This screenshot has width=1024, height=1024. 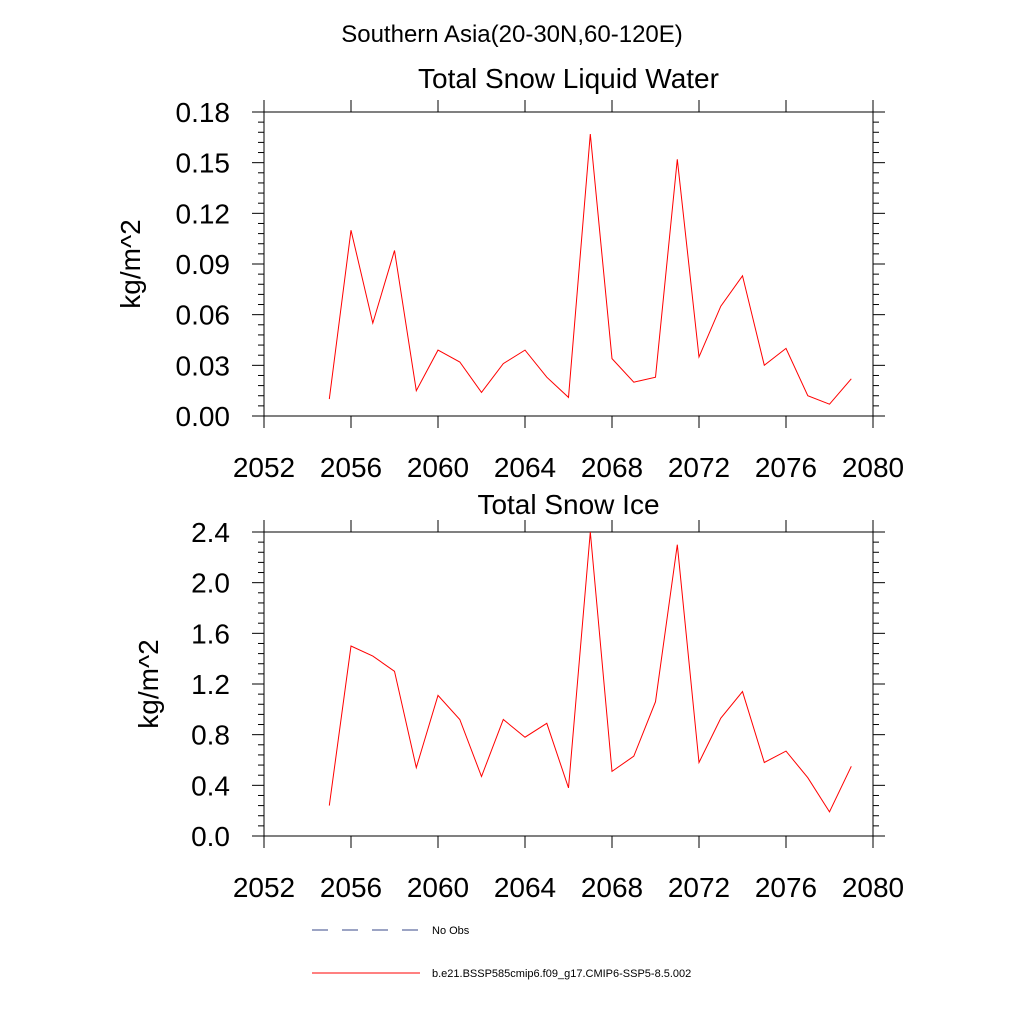 What do you see at coordinates (451, 931) in the screenshot?
I see `legend-label-0: No Obs` at bounding box center [451, 931].